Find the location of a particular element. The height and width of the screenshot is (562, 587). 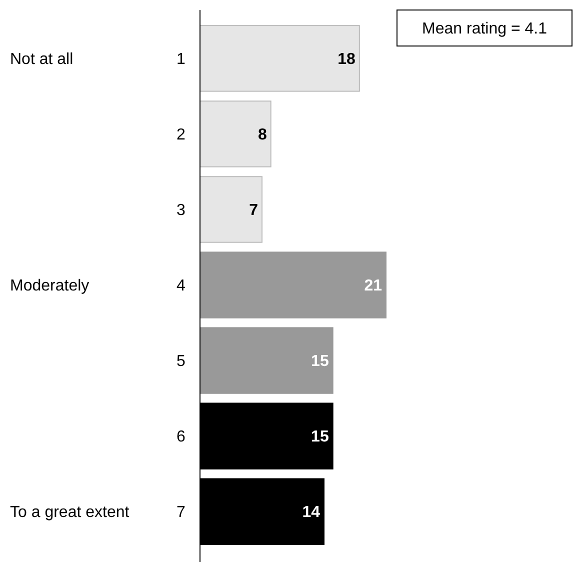

data-label: 21 is located at coordinates (373, 286).